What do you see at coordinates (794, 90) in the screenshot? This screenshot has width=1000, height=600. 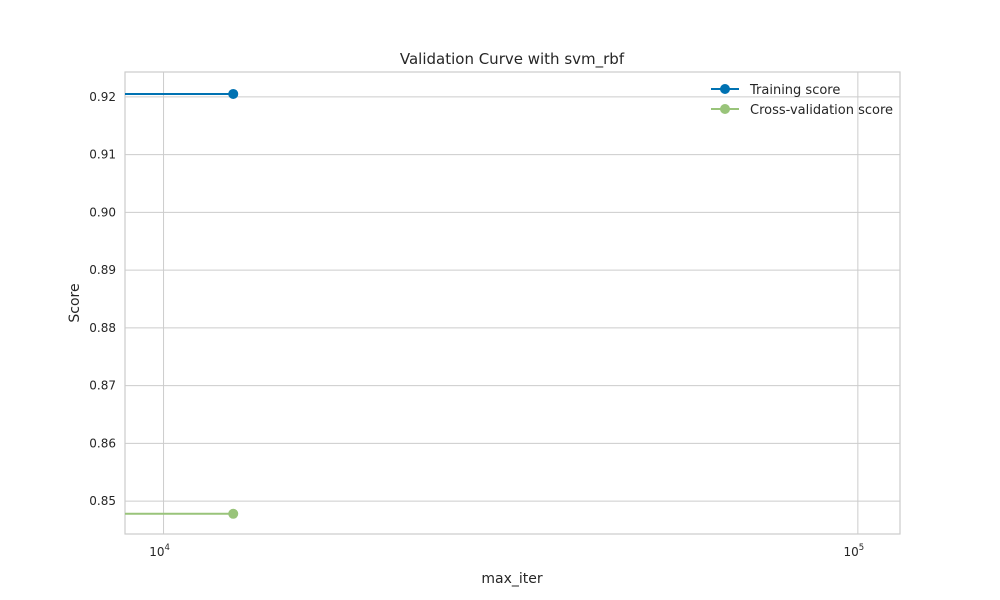 I see `legend-label-training: Training score` at bounding box center [794, 90].